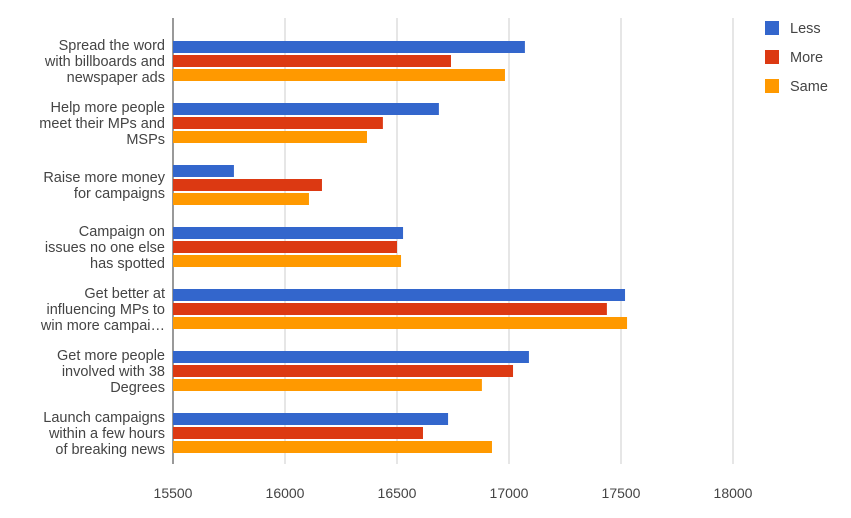  Describe the element at coordinates (145, 140) in the screenshot. I see `category-label: MSPs` at that location.